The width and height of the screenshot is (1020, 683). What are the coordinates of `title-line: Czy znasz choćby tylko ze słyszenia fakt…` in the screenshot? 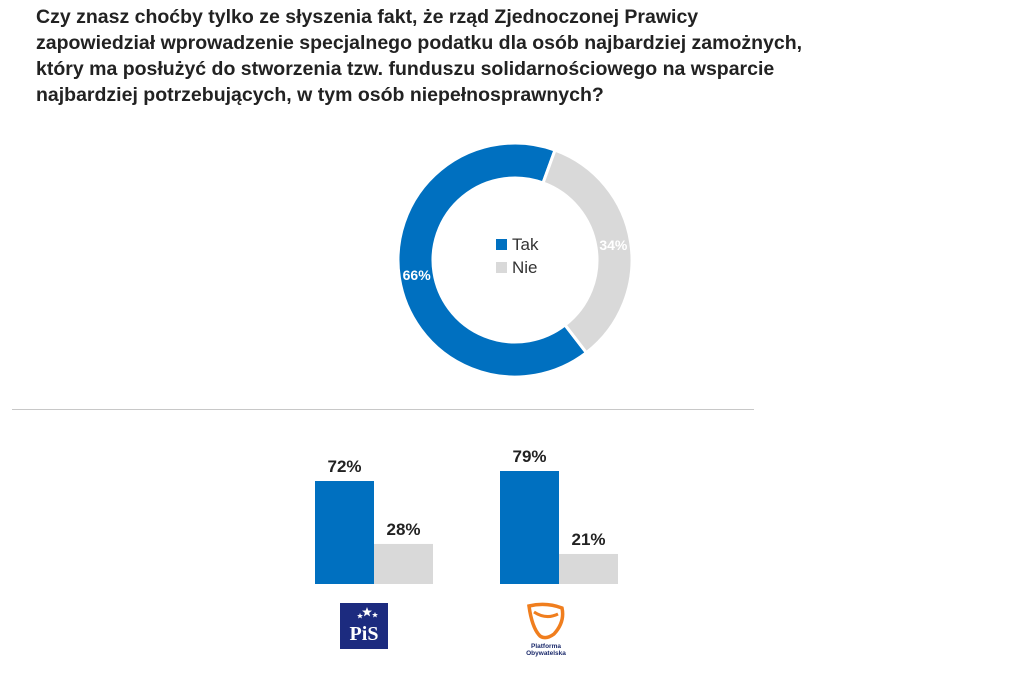 It's located at (367, 17).